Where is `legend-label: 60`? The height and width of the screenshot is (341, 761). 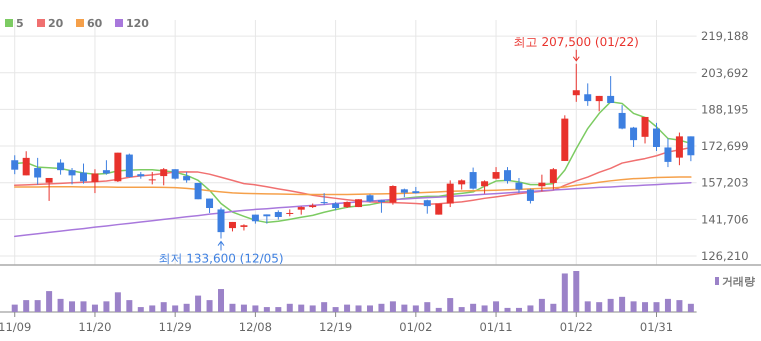
legend-label: 60 is located at coordinates (95, 23).